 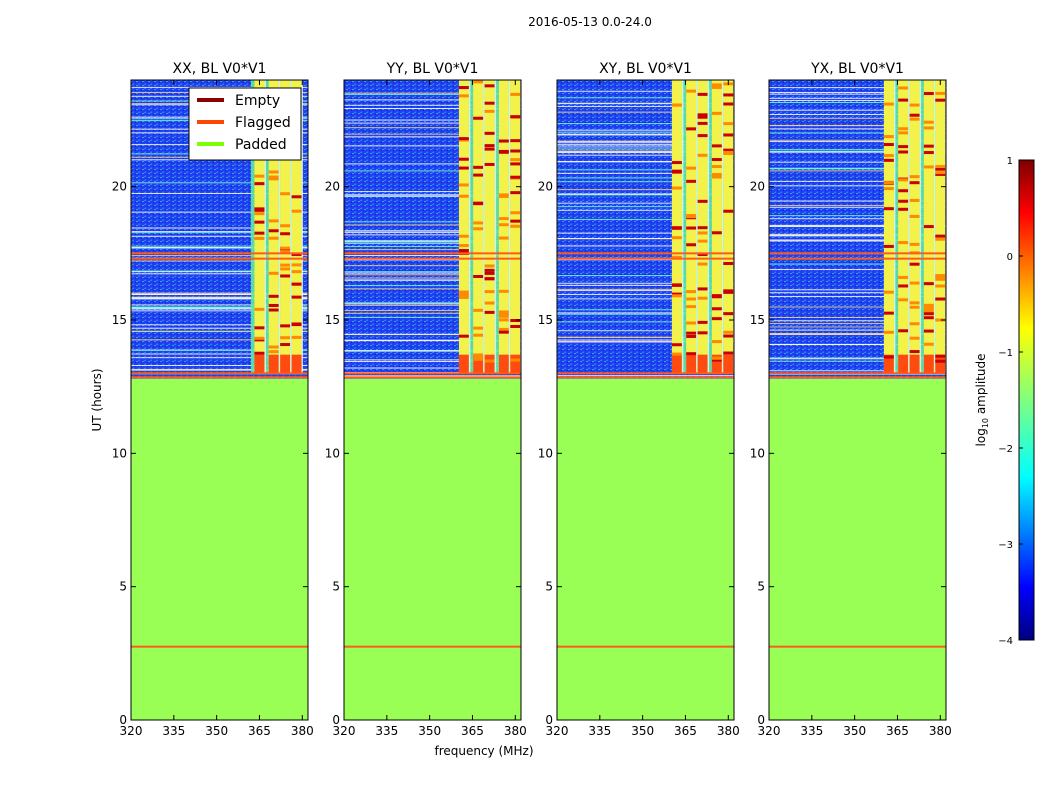 What do you see at coordinates (757, 320) in the screenshot?
I see `y-tick-label: 15` at bounding box center [757, 320].